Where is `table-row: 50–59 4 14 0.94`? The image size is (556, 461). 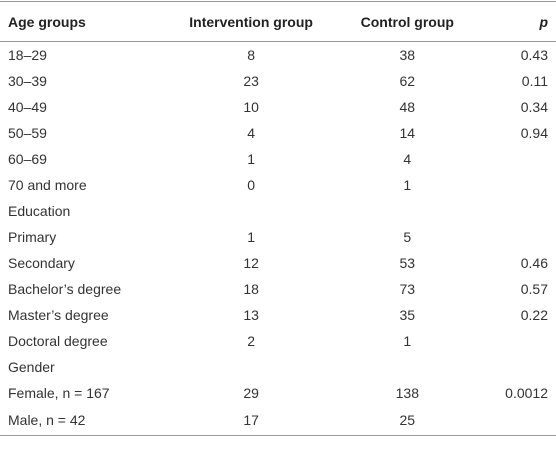
table-row: 50–59 4 14 0.94 is located at coordinates (278, 133).